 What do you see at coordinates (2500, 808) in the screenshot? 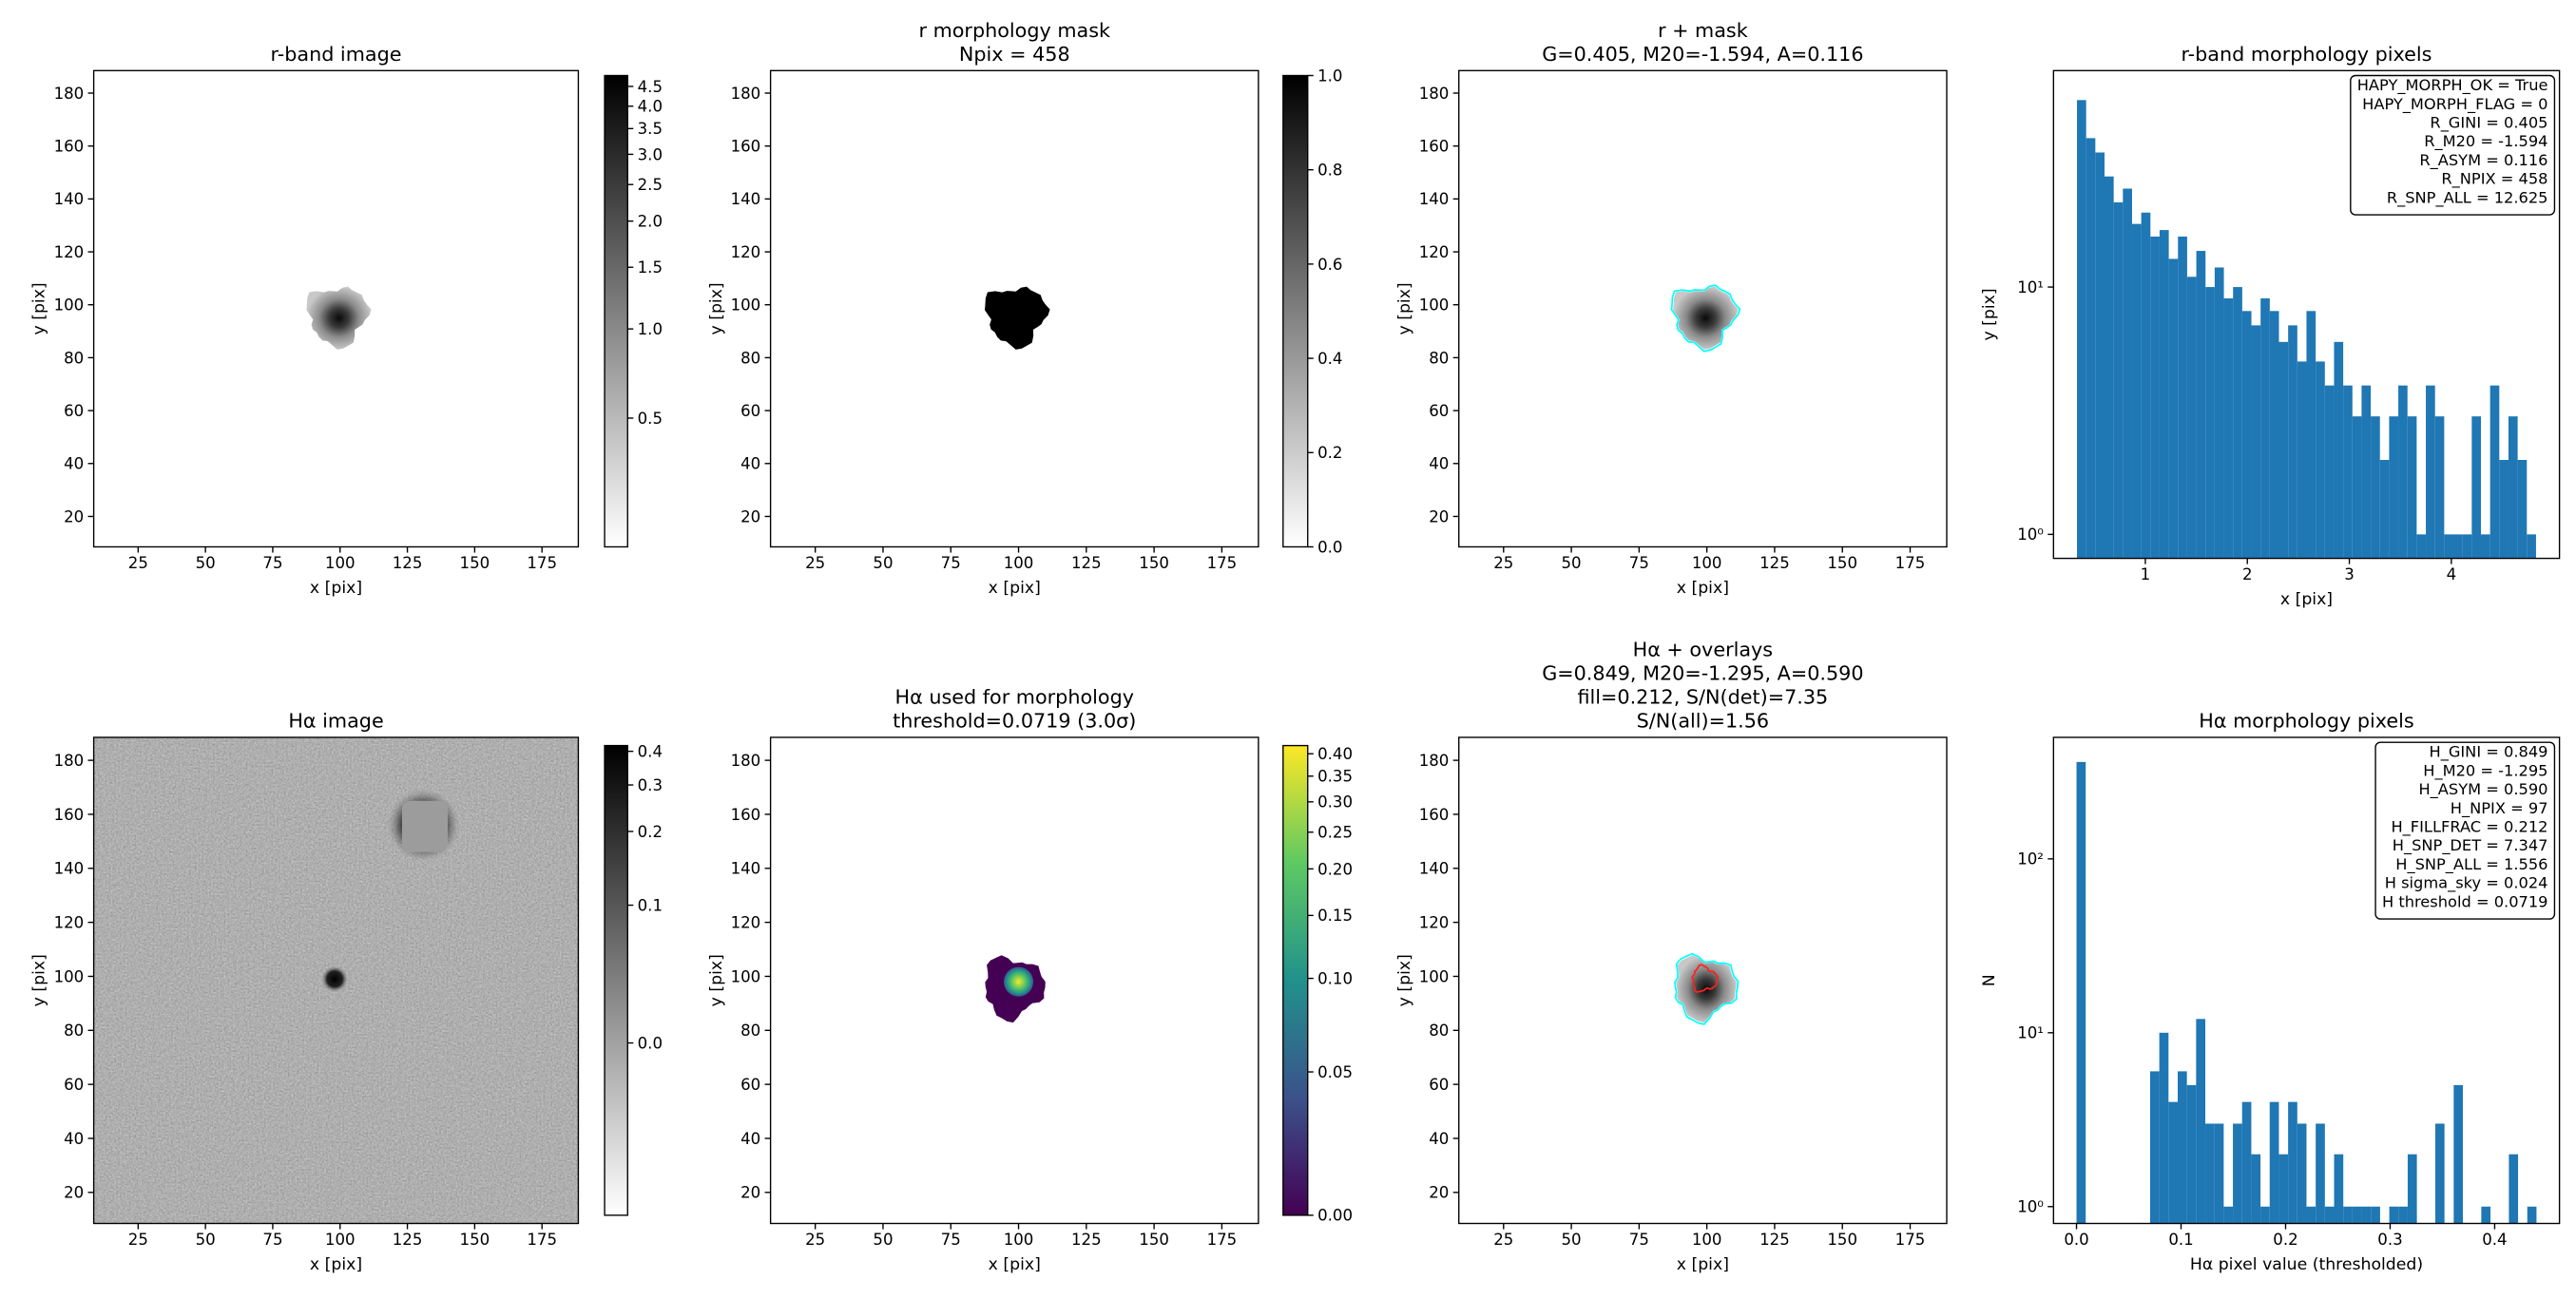
I see `annotation-line: H_NPIX = 97` at bounding box center [2500, 808].